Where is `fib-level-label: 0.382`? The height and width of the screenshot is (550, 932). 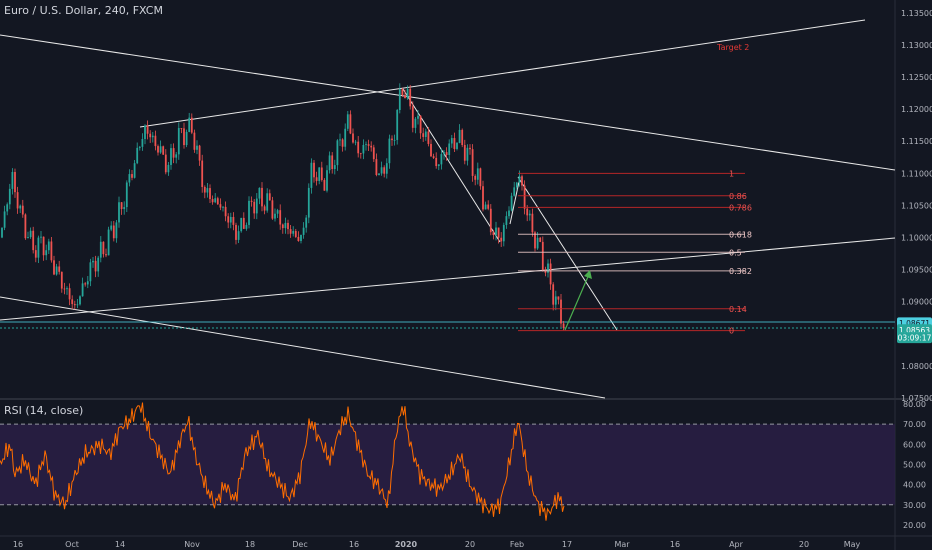
fib-level-label: 0.382 is located at coordinates (740, 271).